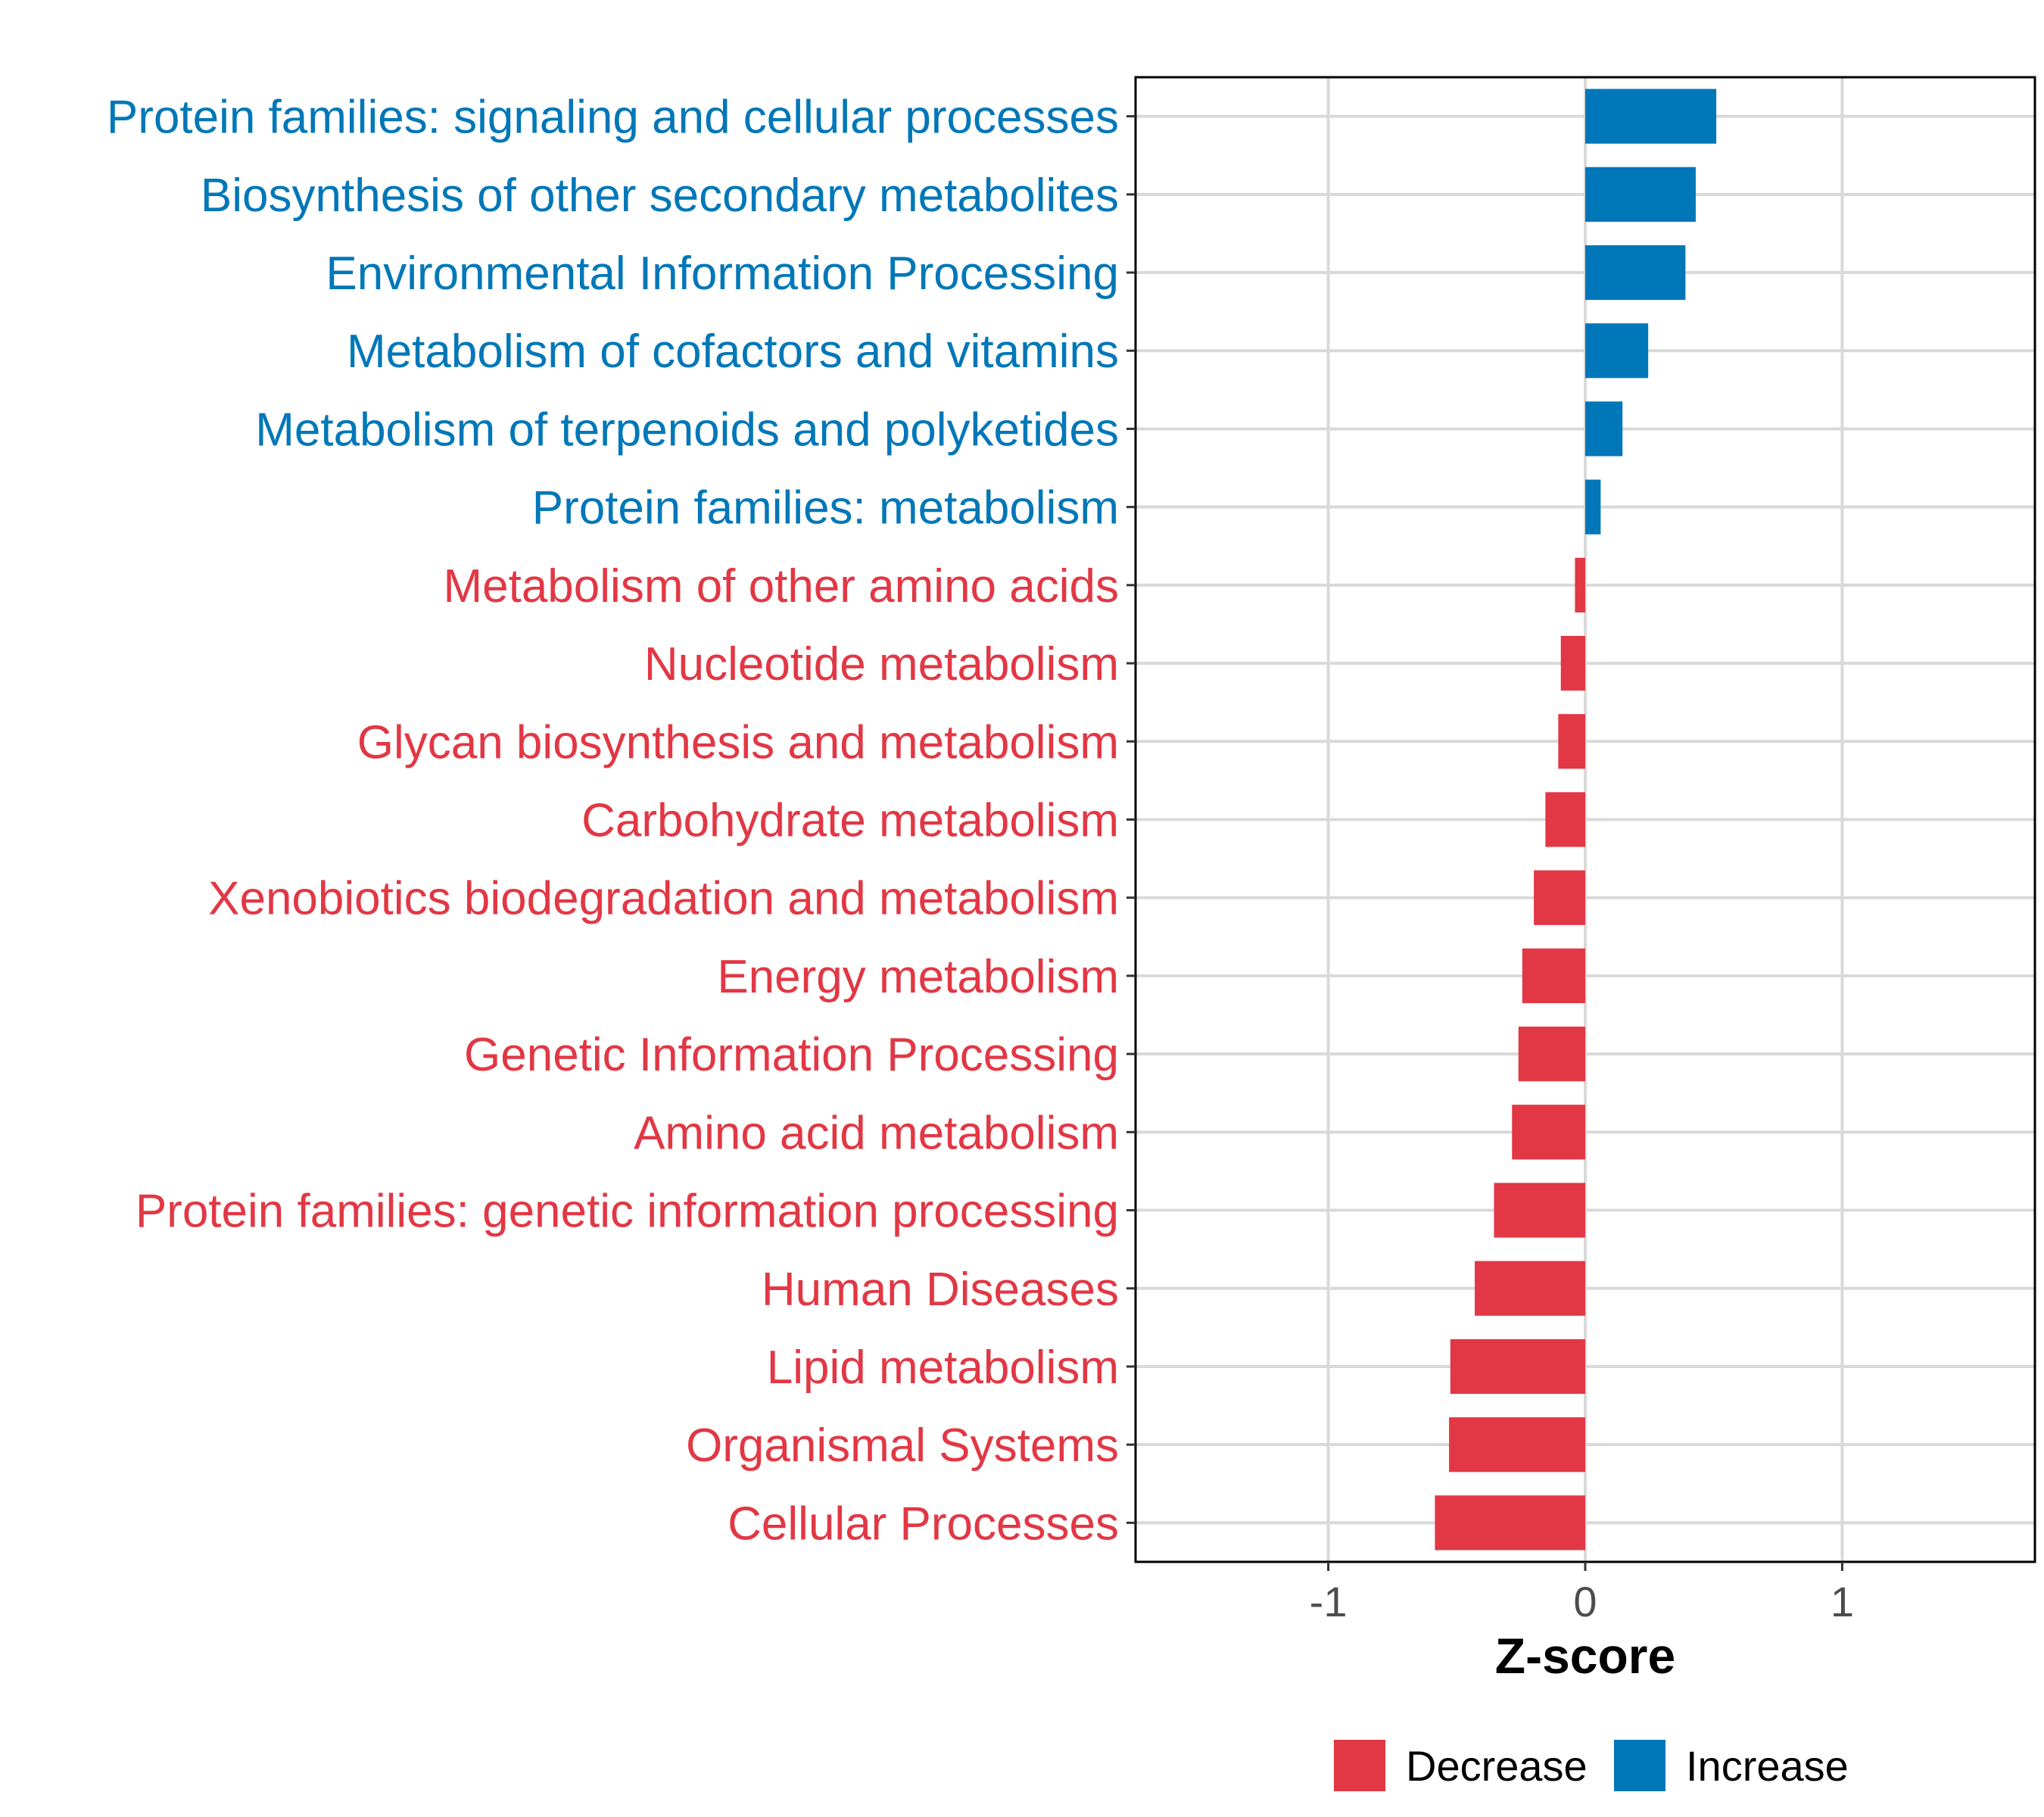 The width and height of the screenshot is (2044, 1817). I want to click on category-label: Amino acid metabolism, so click(876, 1133).